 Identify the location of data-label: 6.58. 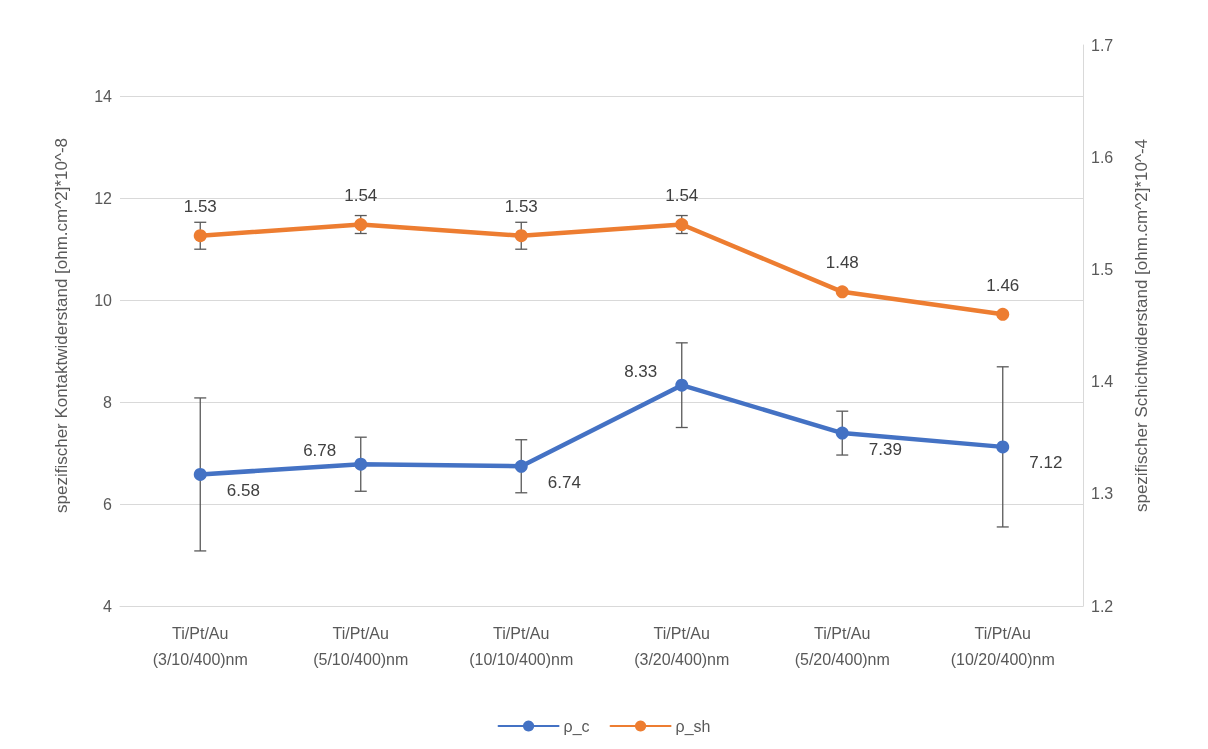
(243, 490).